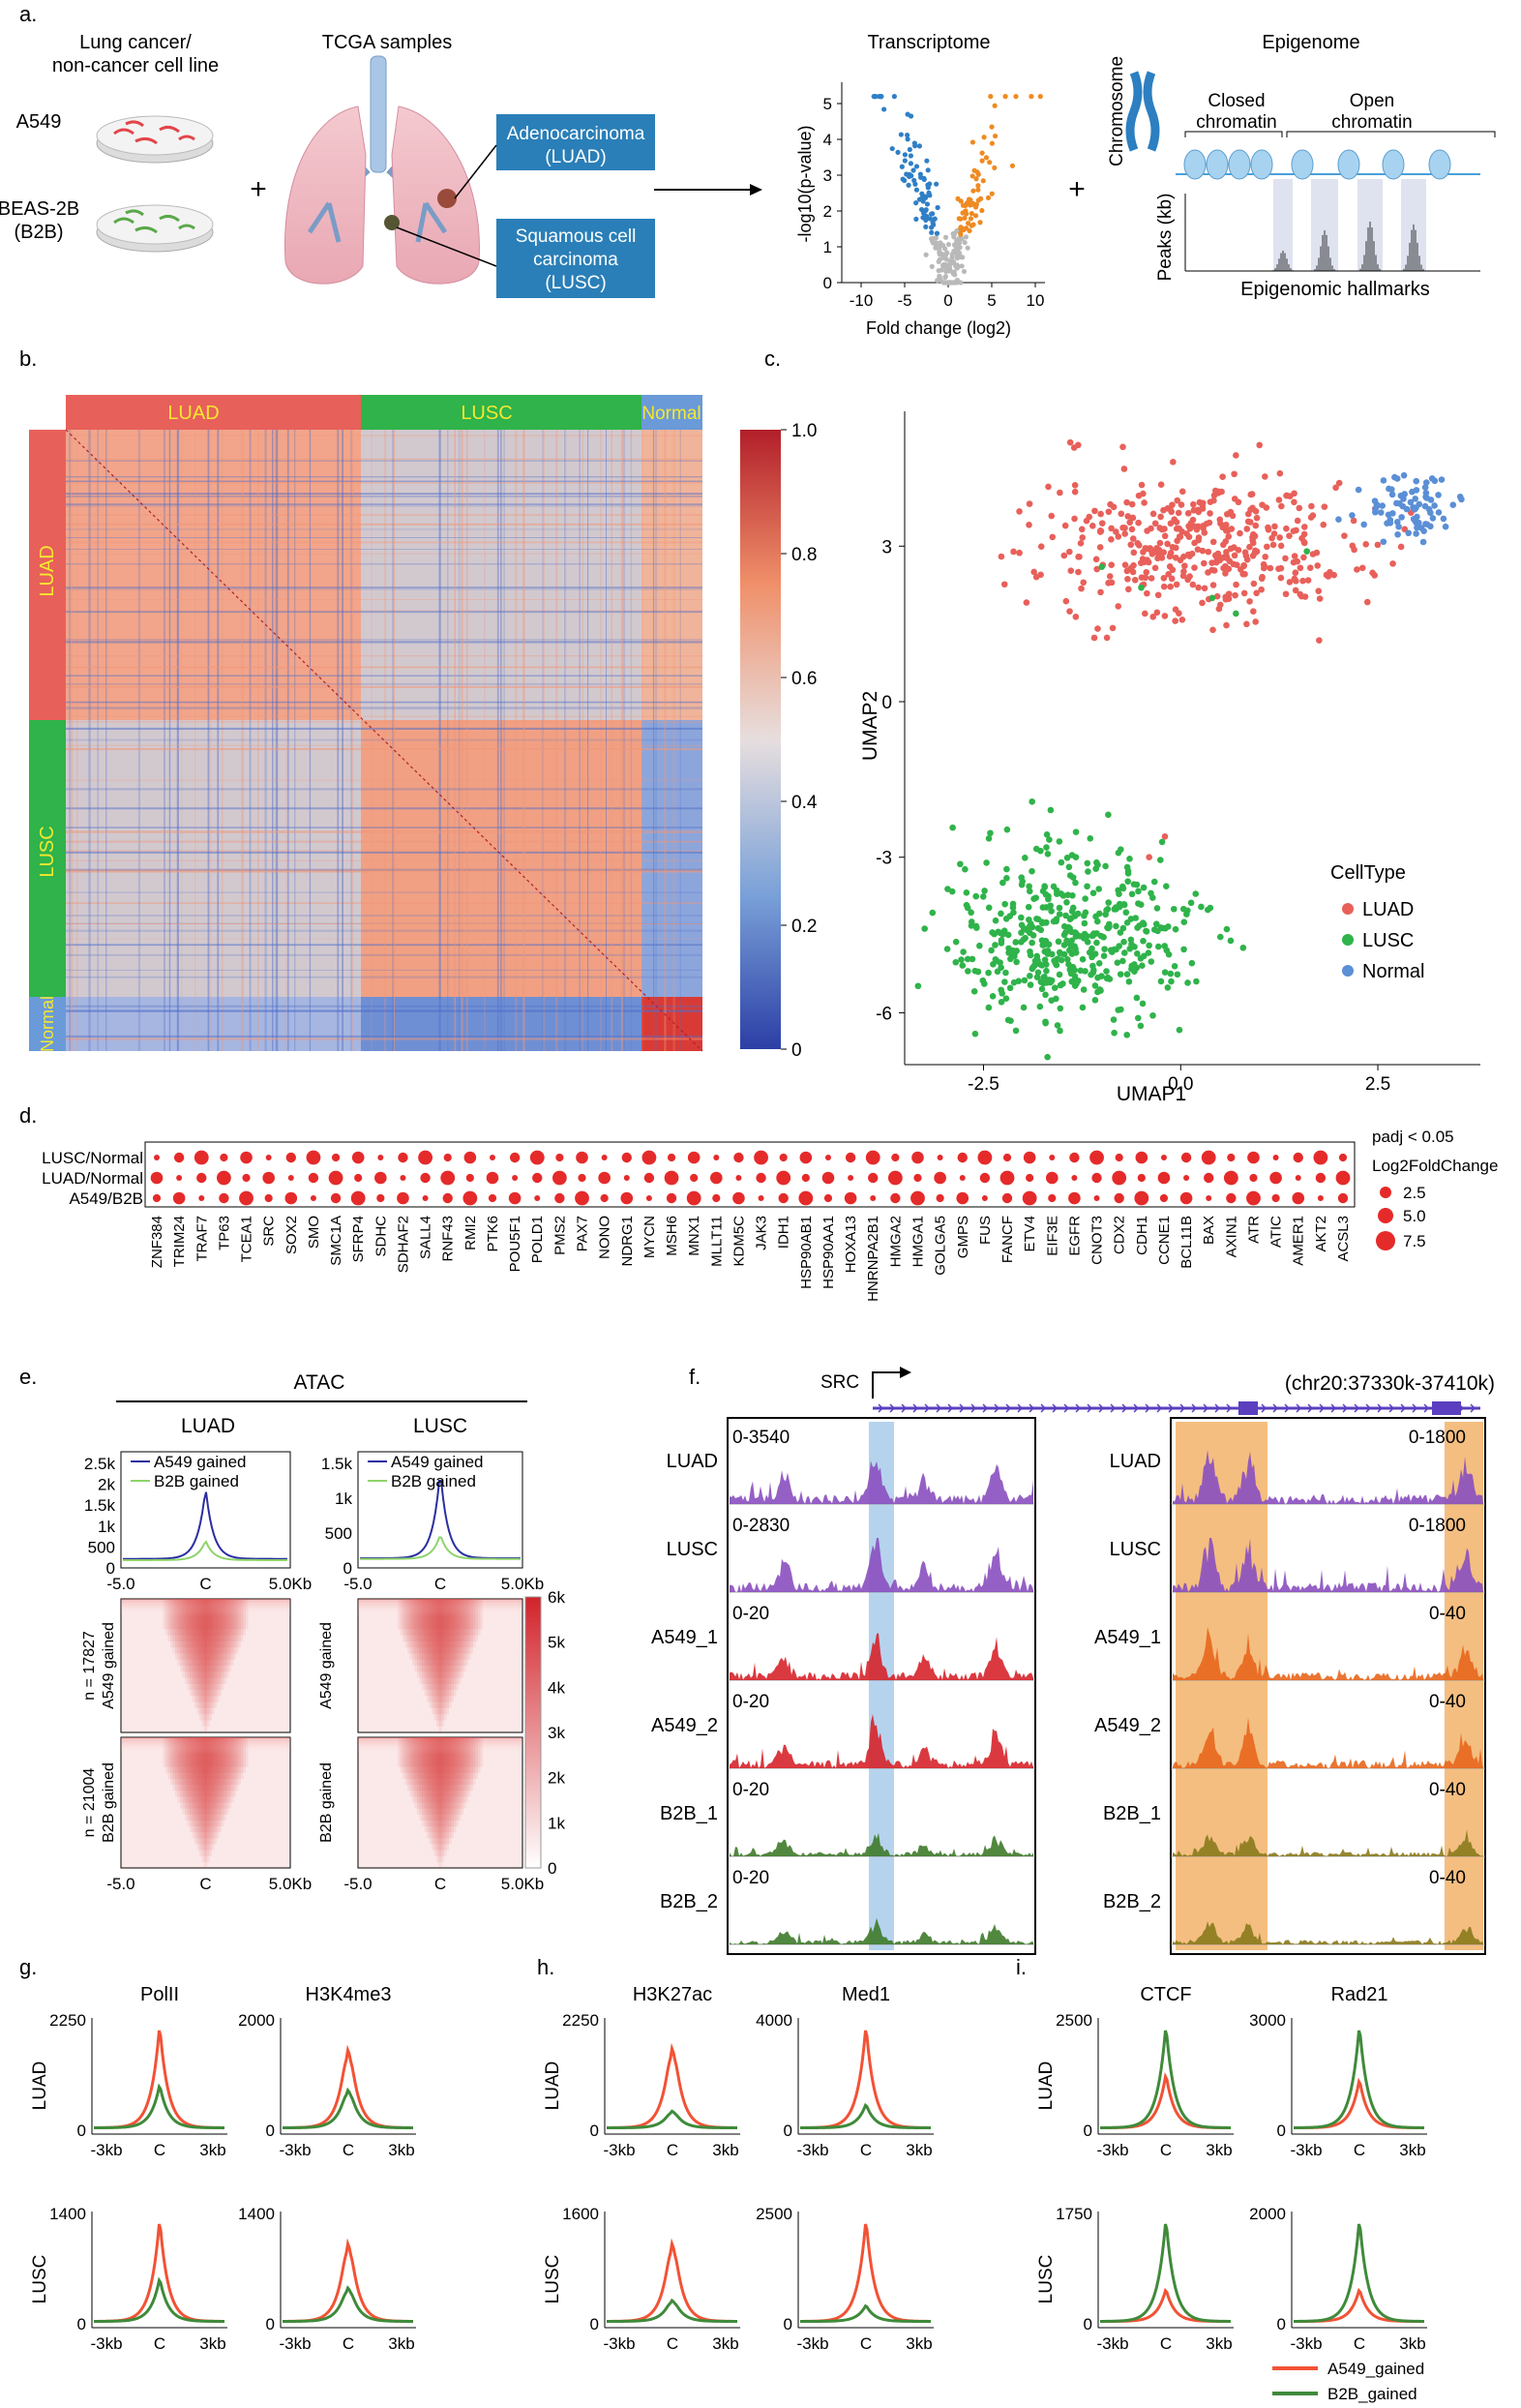  What do you see at coordinates (89, 1803) in the screenshot?
I see `atac-heatmap-rowlabel: n = 21004` at bounding box center [89, 1803].